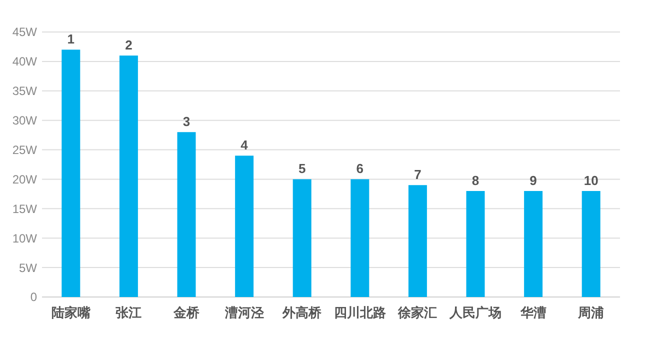 The image size is (660, 337). I want to click on annotation: 4, so click(244, 145).